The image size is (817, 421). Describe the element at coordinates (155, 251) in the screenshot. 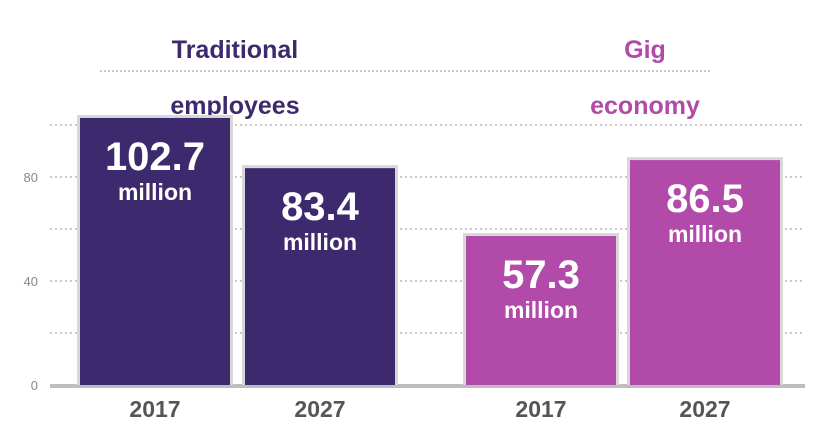

I see `bar-traditional-2017` at that location.